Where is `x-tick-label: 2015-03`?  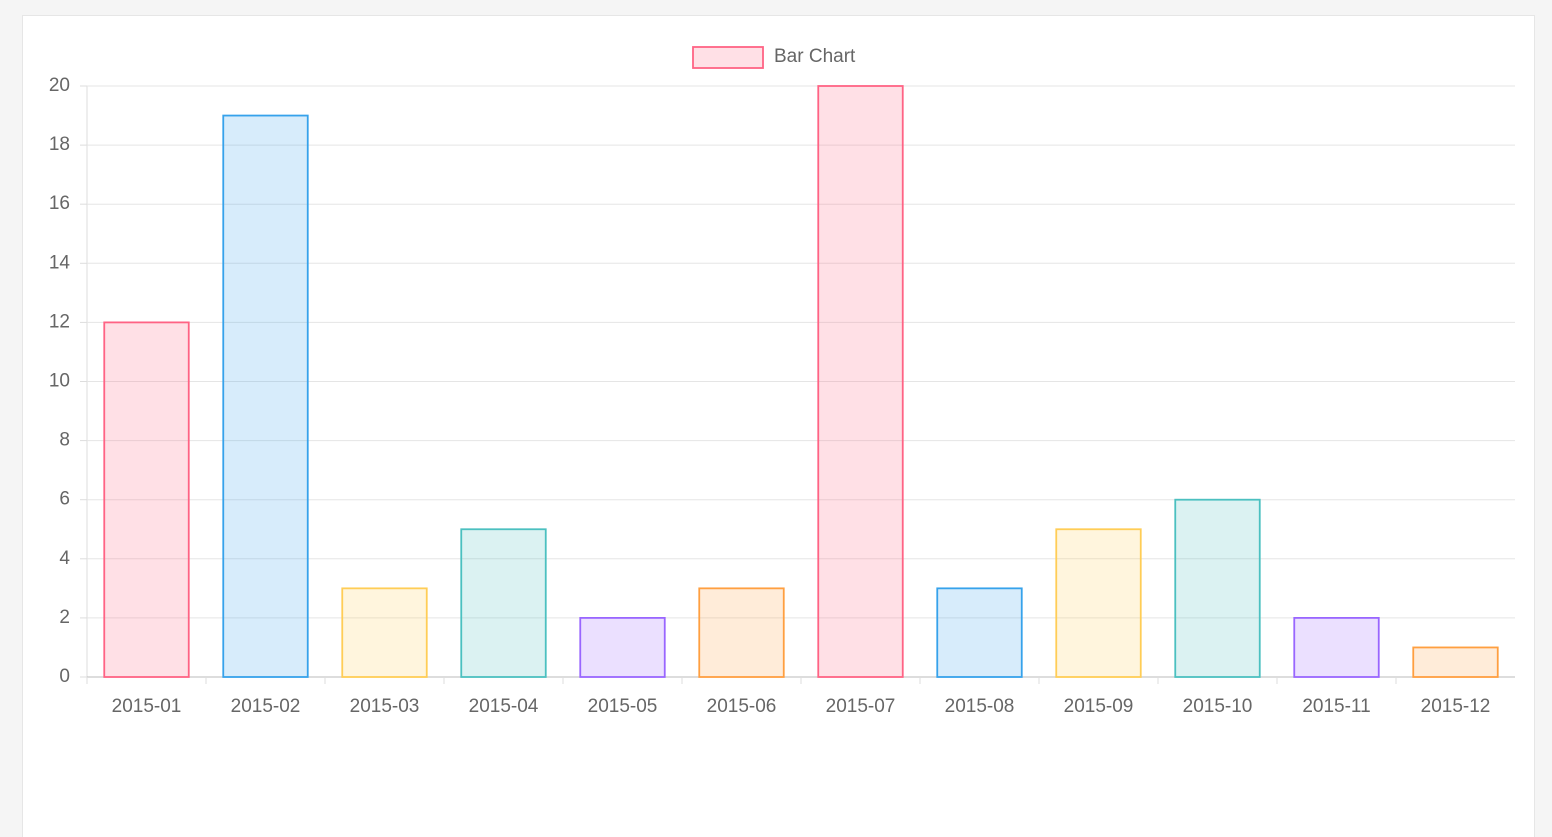 x-tick-label: 2015-03 is located at coordinates (385, 706).